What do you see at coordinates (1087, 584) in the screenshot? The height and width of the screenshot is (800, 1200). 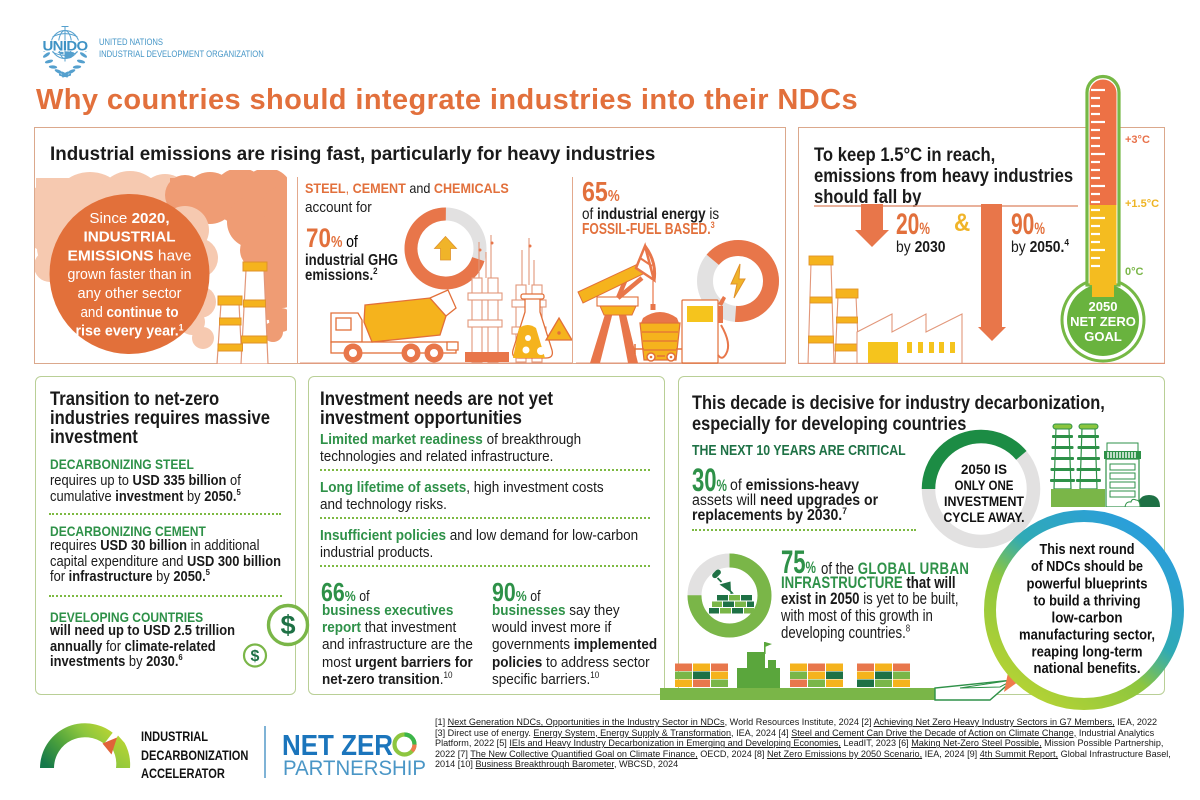 I see `svg-text: powerful blueprints` at bounding box center [1087, 584].